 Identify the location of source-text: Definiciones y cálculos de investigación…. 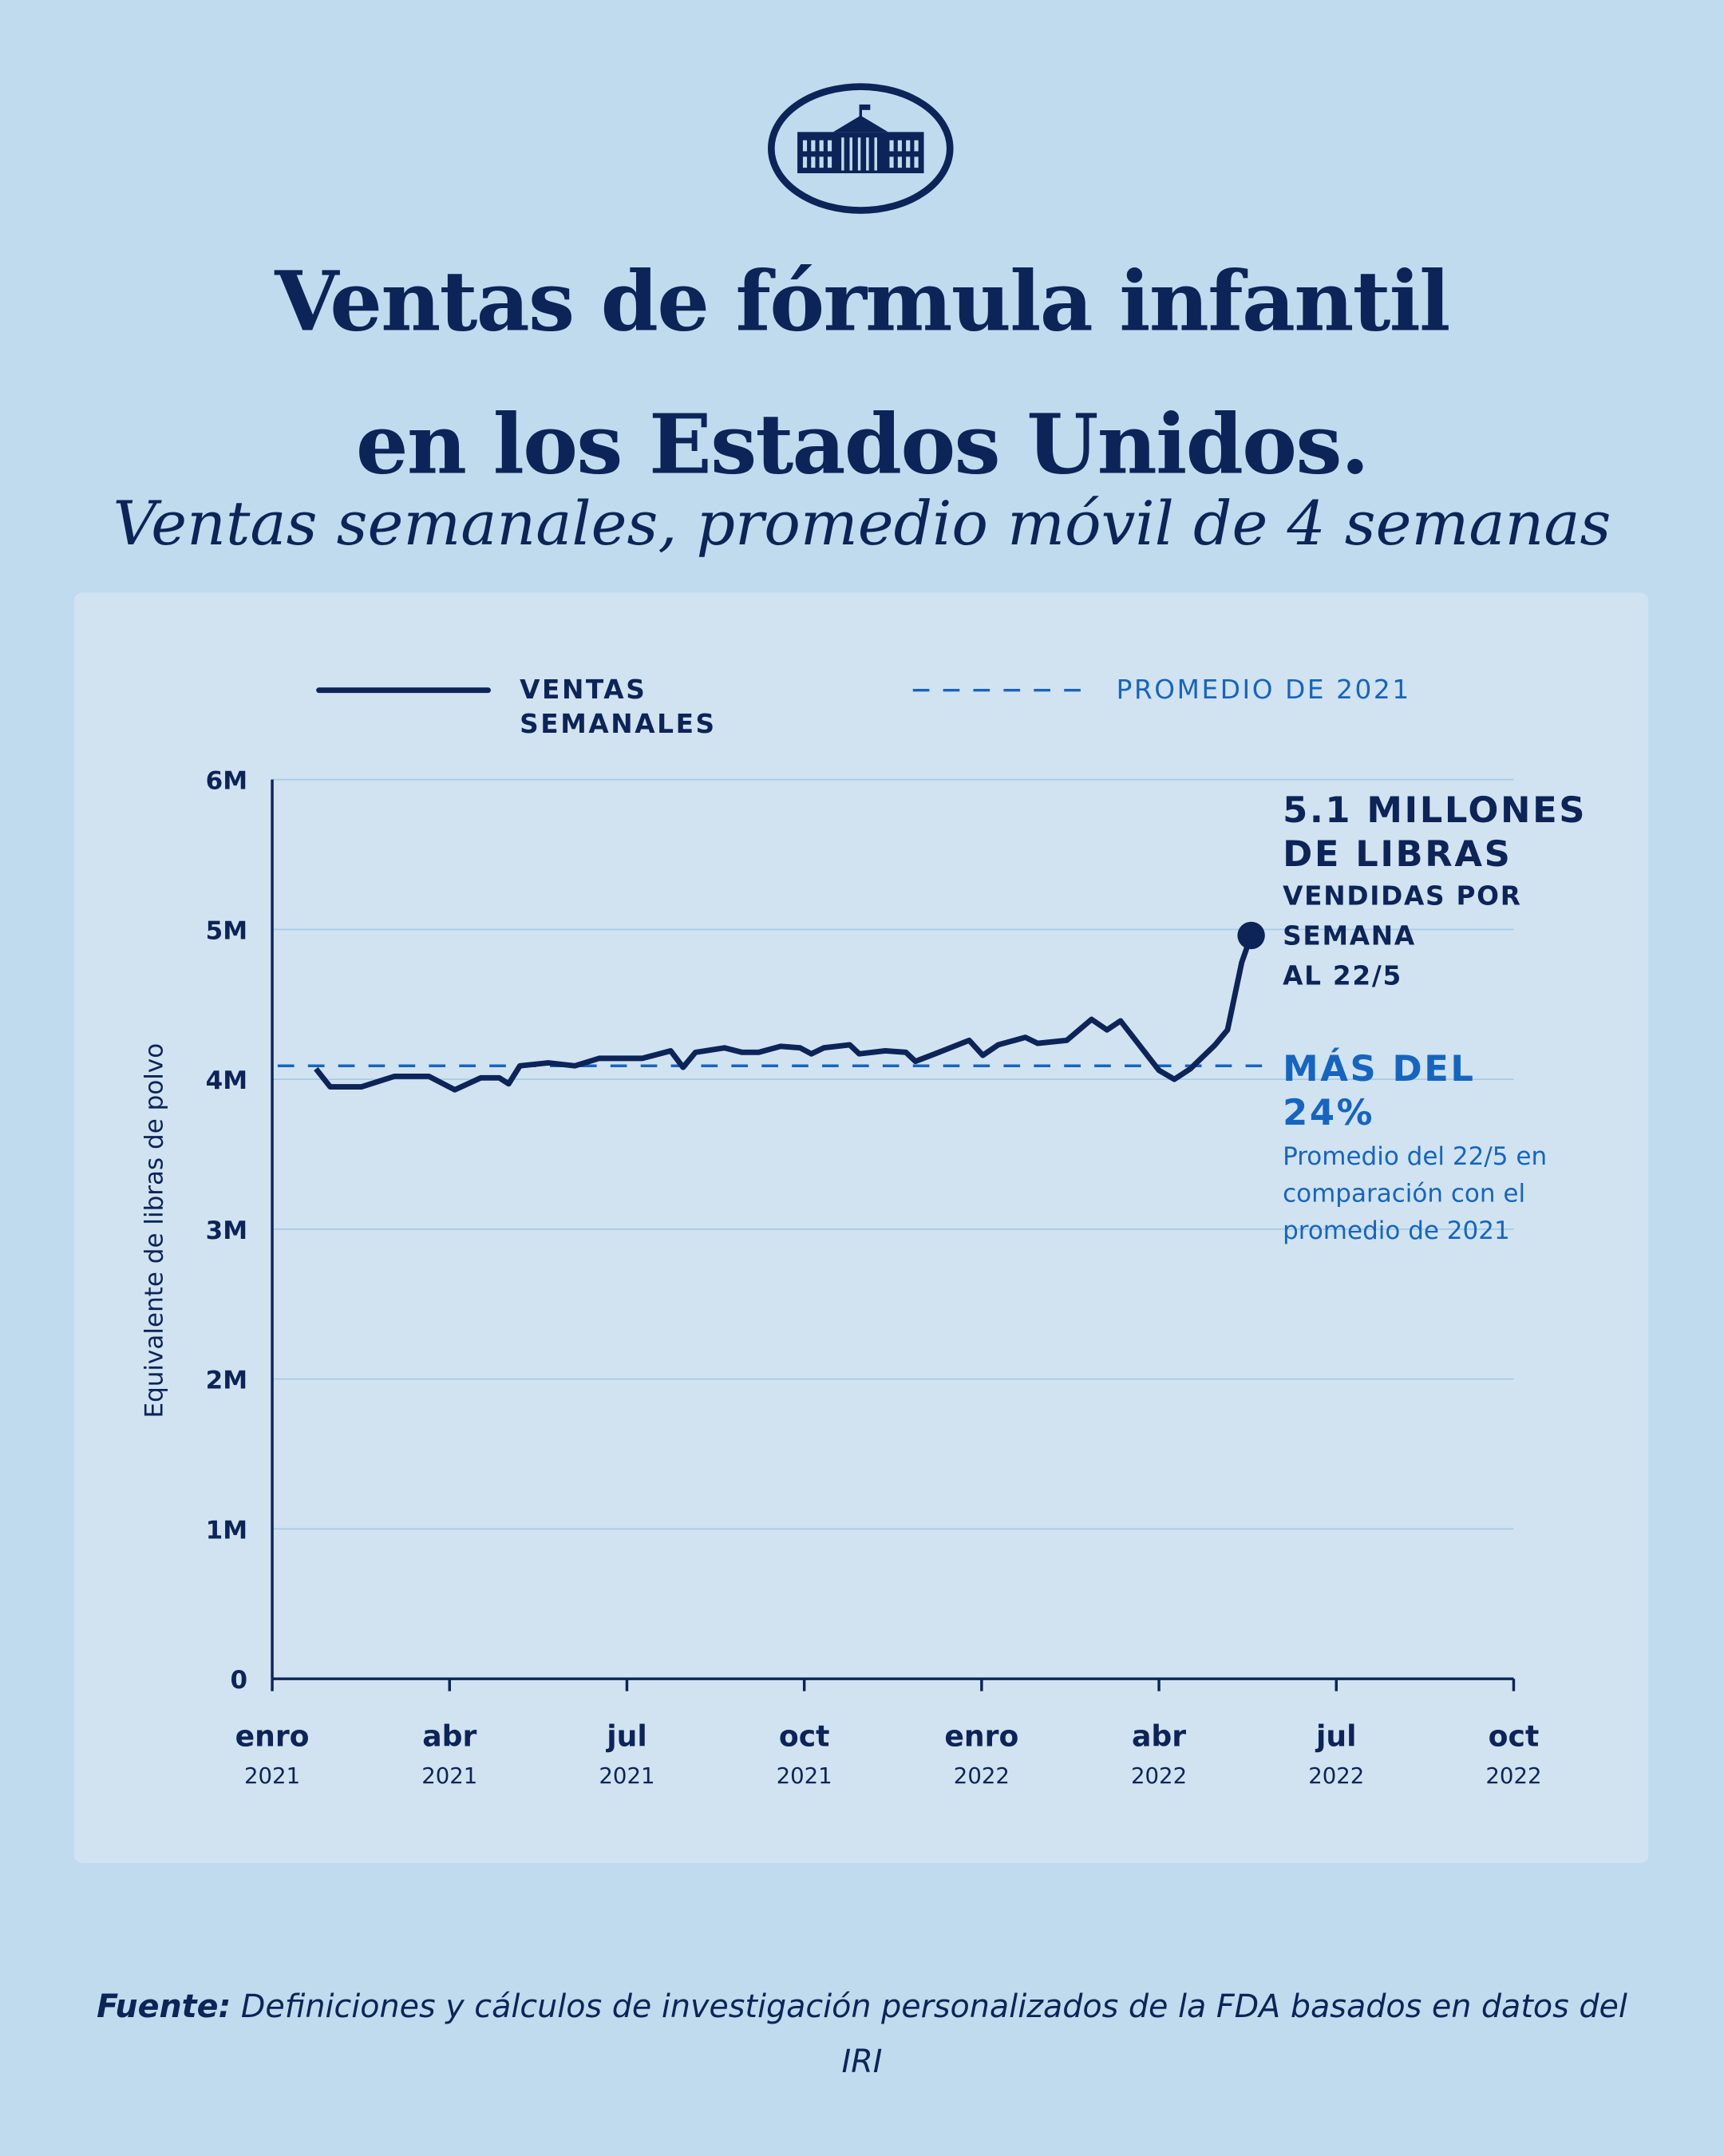
(933, 2035).